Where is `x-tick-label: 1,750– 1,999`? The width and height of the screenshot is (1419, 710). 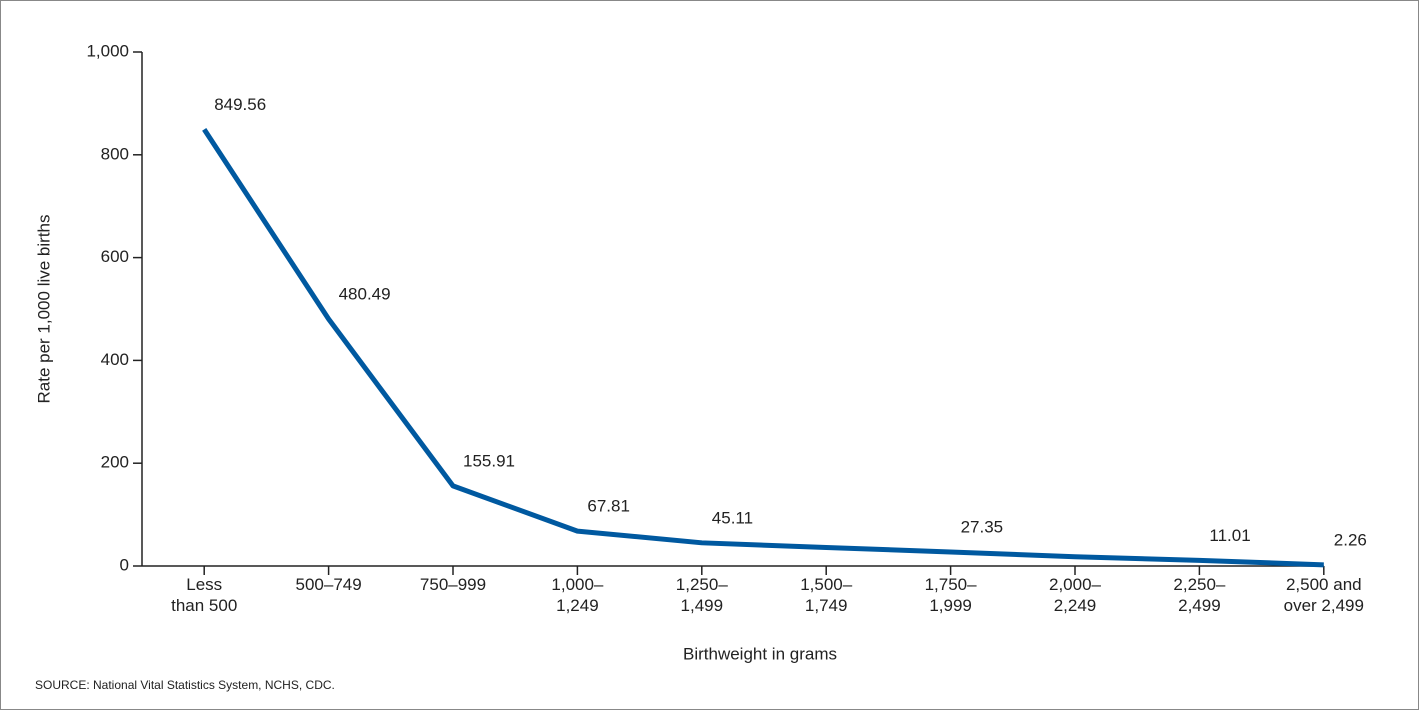 x-tick-label: 1,750– 1,999 is located at coordinates (951, 595).